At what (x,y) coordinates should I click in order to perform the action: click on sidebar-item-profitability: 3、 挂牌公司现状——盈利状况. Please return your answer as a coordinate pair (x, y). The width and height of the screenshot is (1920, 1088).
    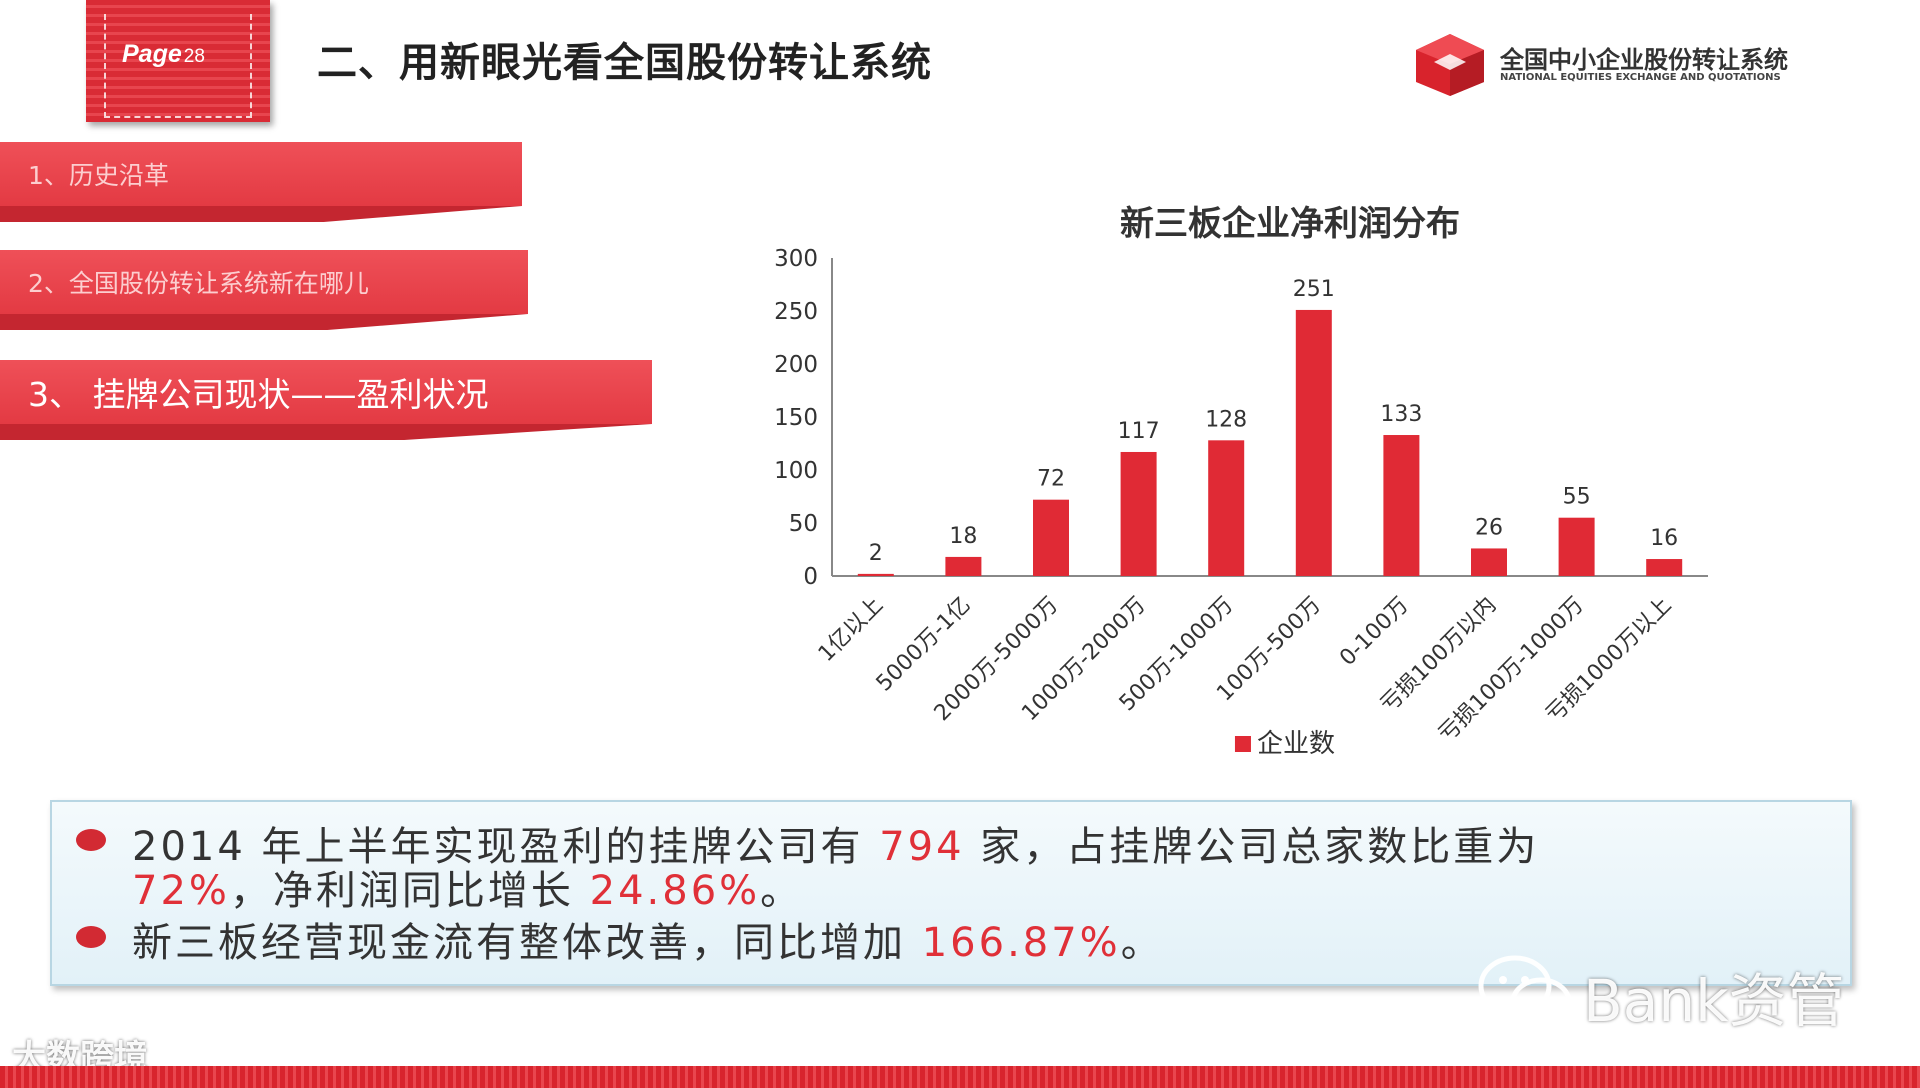
    Looking at the image, I should click on (326, 400).